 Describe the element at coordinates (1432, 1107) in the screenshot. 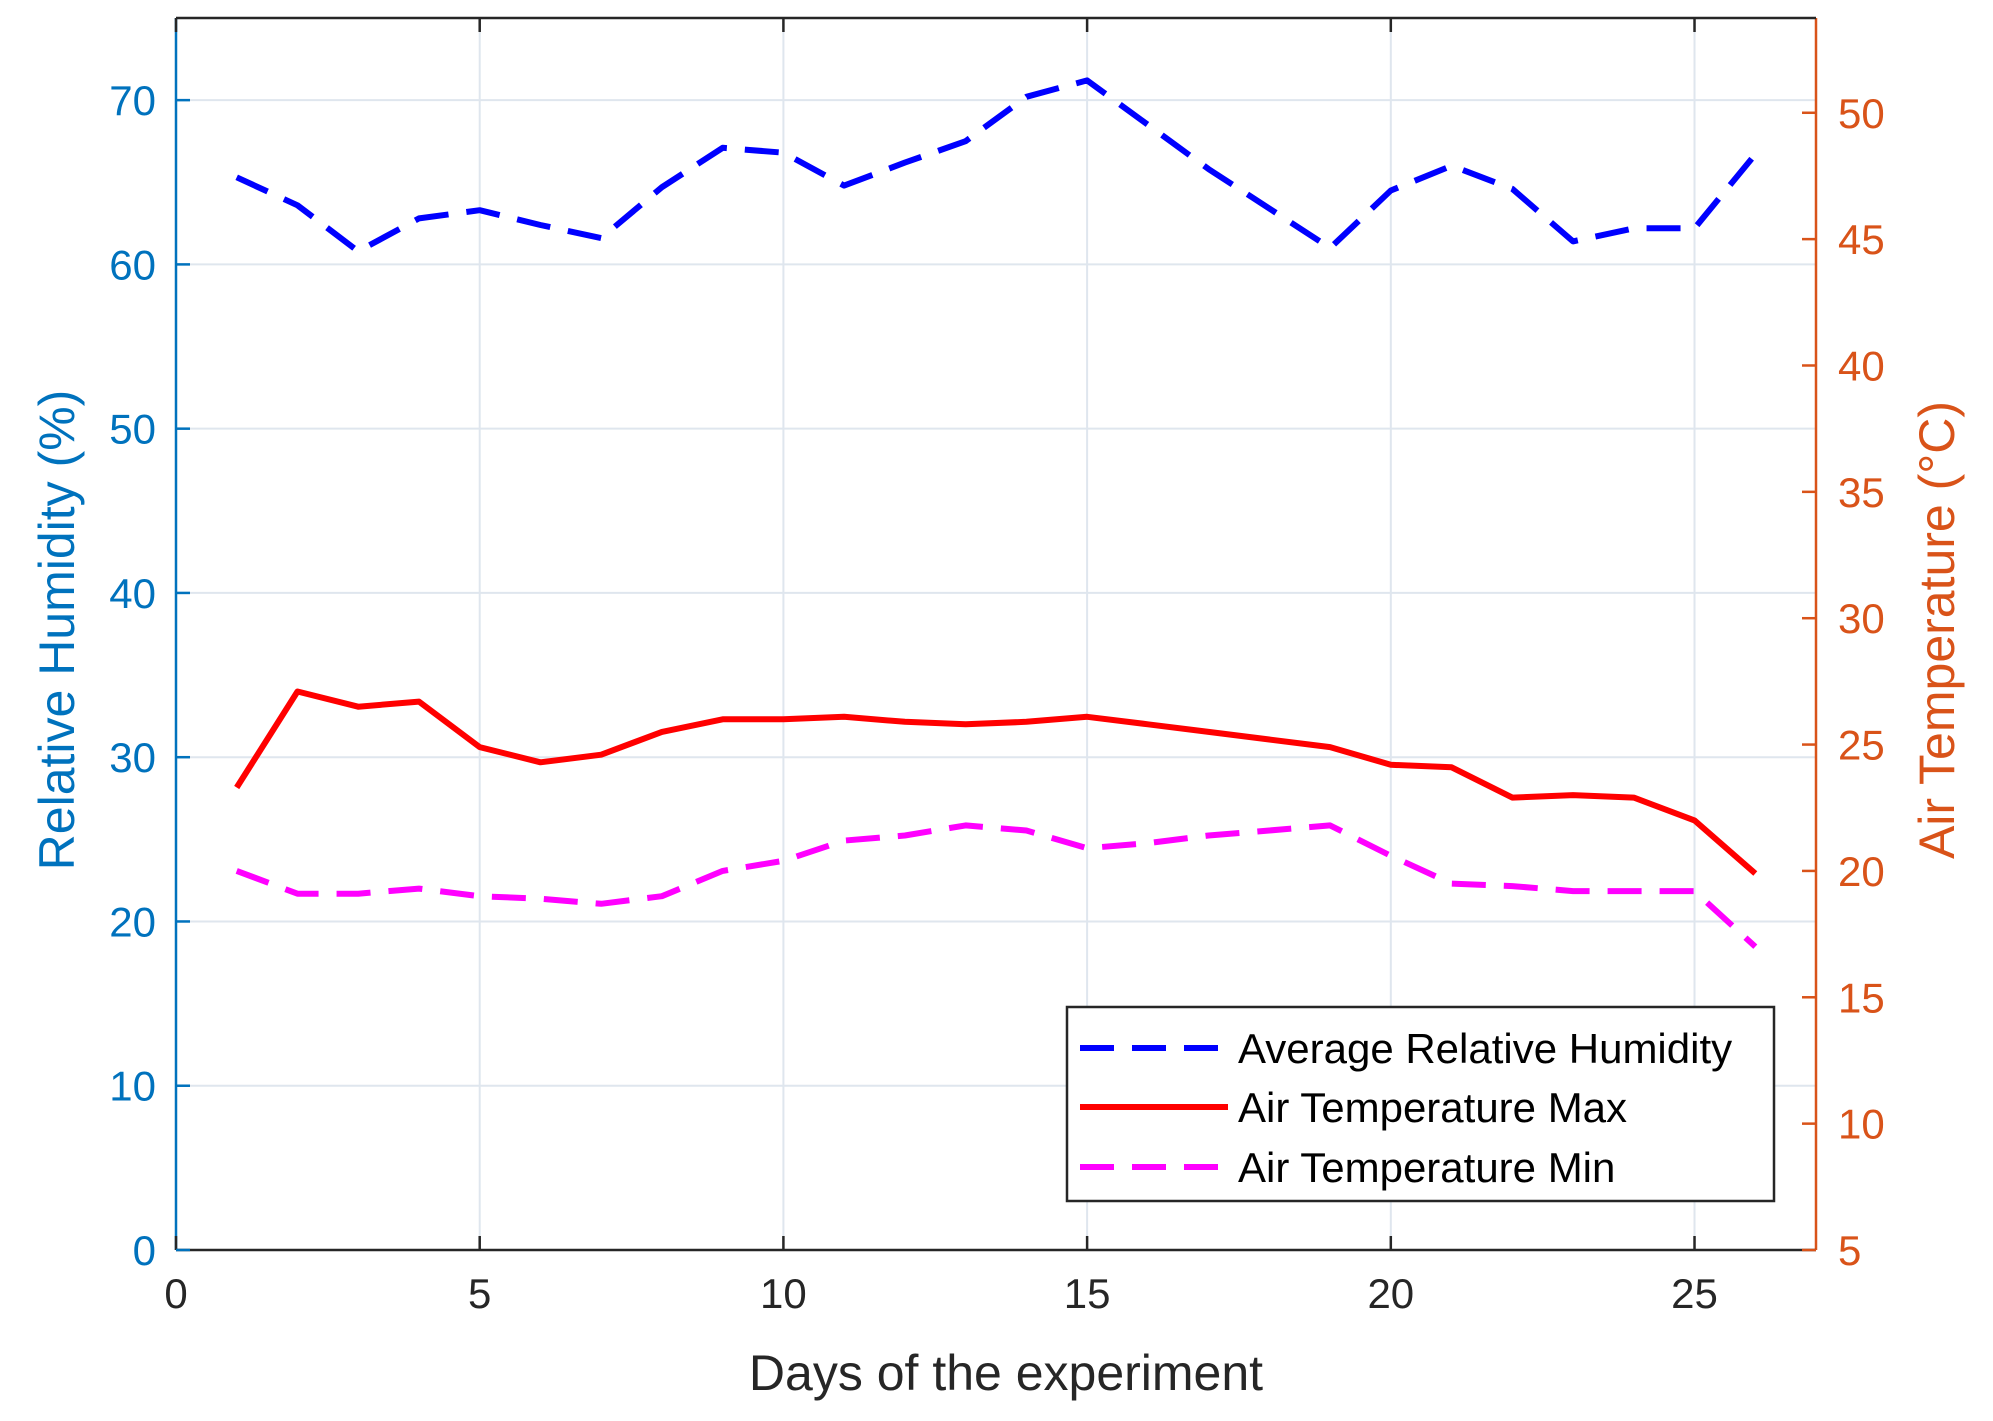

I see `legend-label-temp-max: Air Temperature Max` at that location.